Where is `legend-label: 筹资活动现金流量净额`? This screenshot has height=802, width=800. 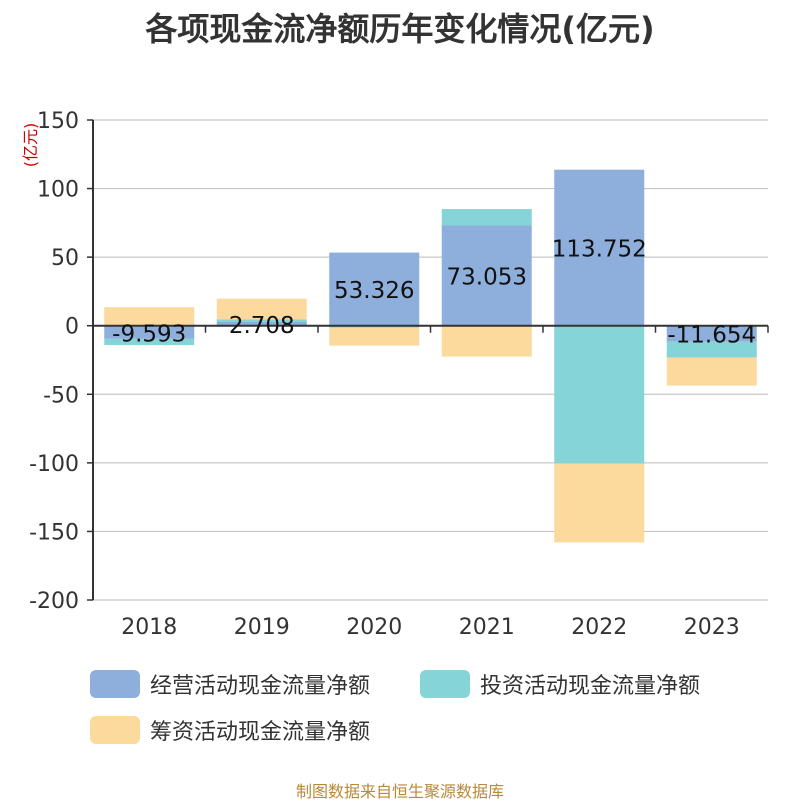 legend-label: 筹资活动现金流量净额 is located at coordinates (260, 732).